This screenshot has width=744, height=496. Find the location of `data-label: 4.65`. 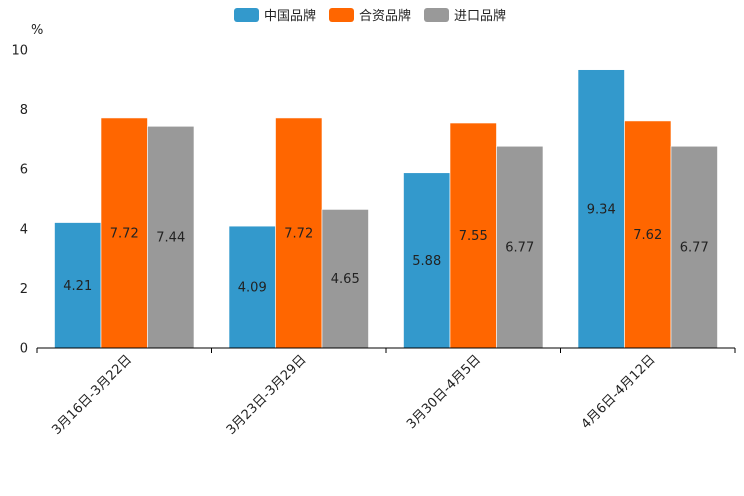

data-label: 4.65 is located at coordinates (345, 279).